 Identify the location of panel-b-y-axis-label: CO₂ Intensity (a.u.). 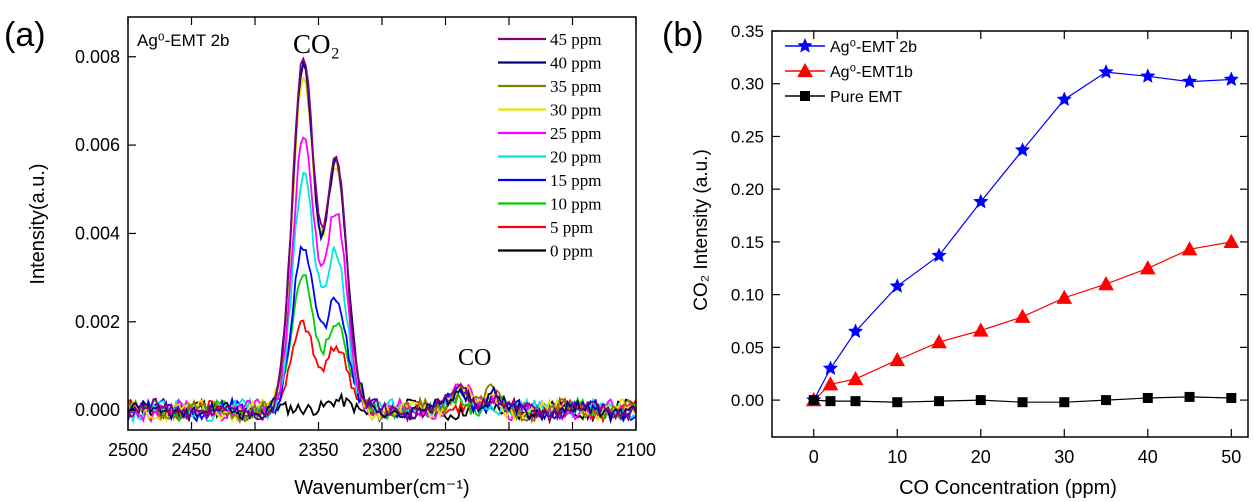
(701, 230).